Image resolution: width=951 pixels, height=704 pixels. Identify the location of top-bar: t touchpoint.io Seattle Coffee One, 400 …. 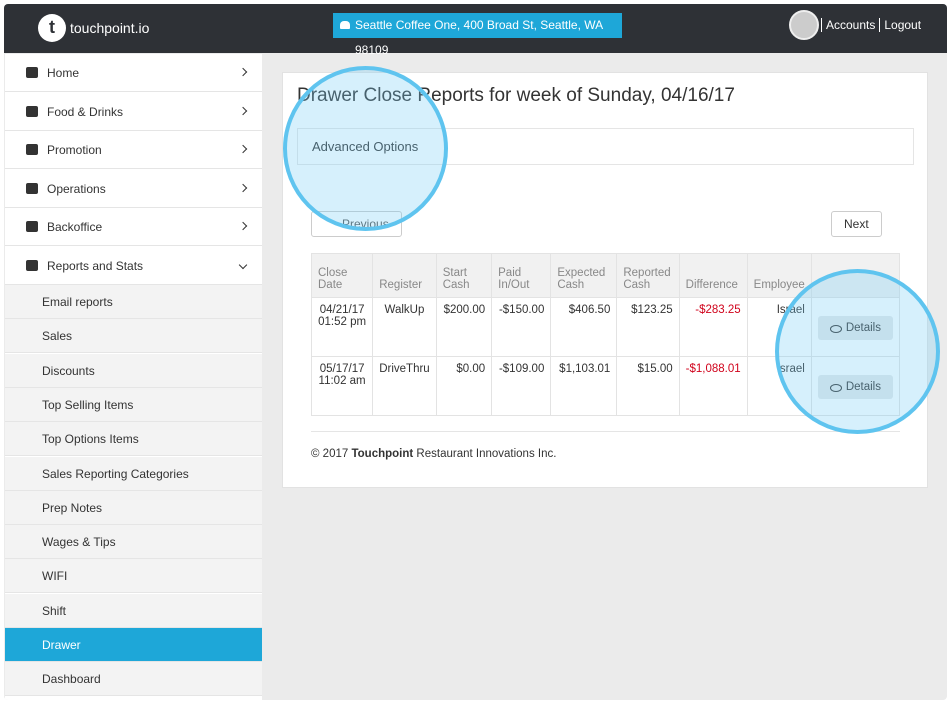
(475, 30).